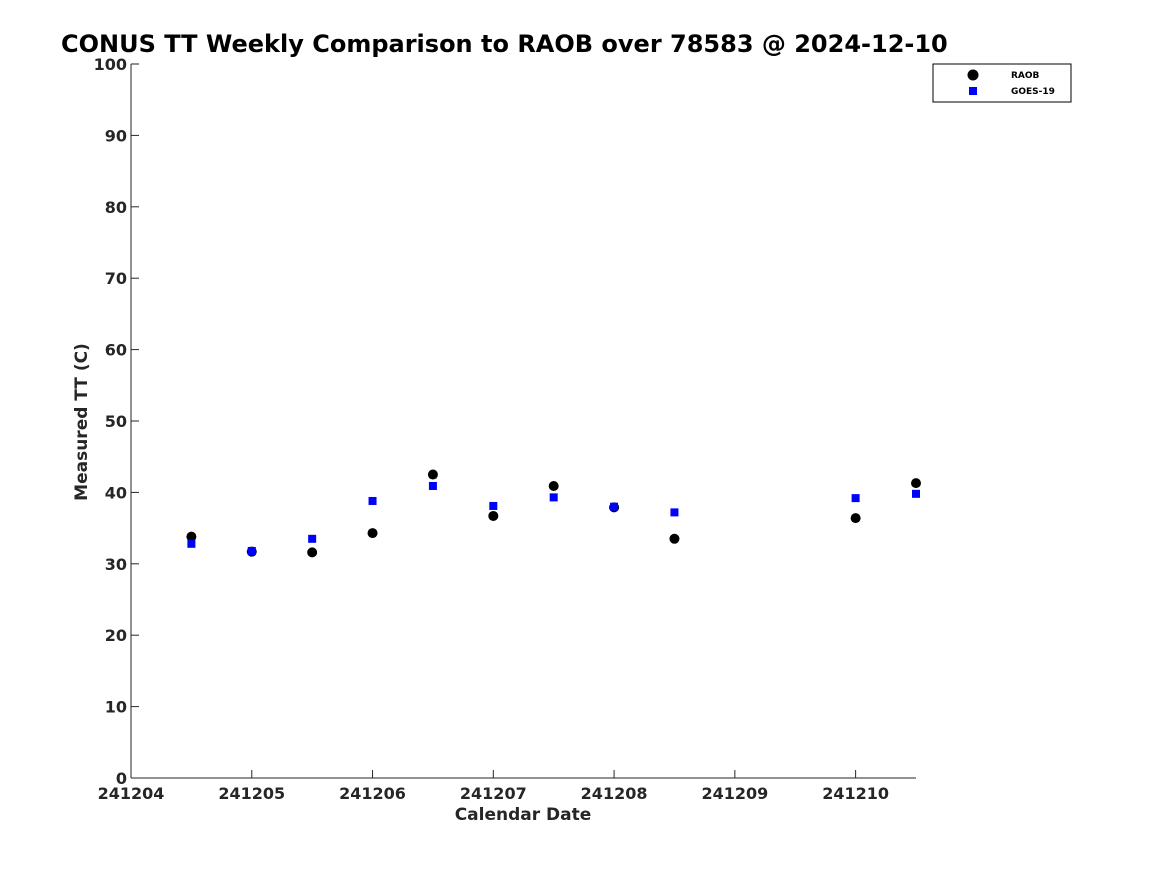  Describe the element at coordinates (553, 513) in the screenshot. I see `data-points` at that location.